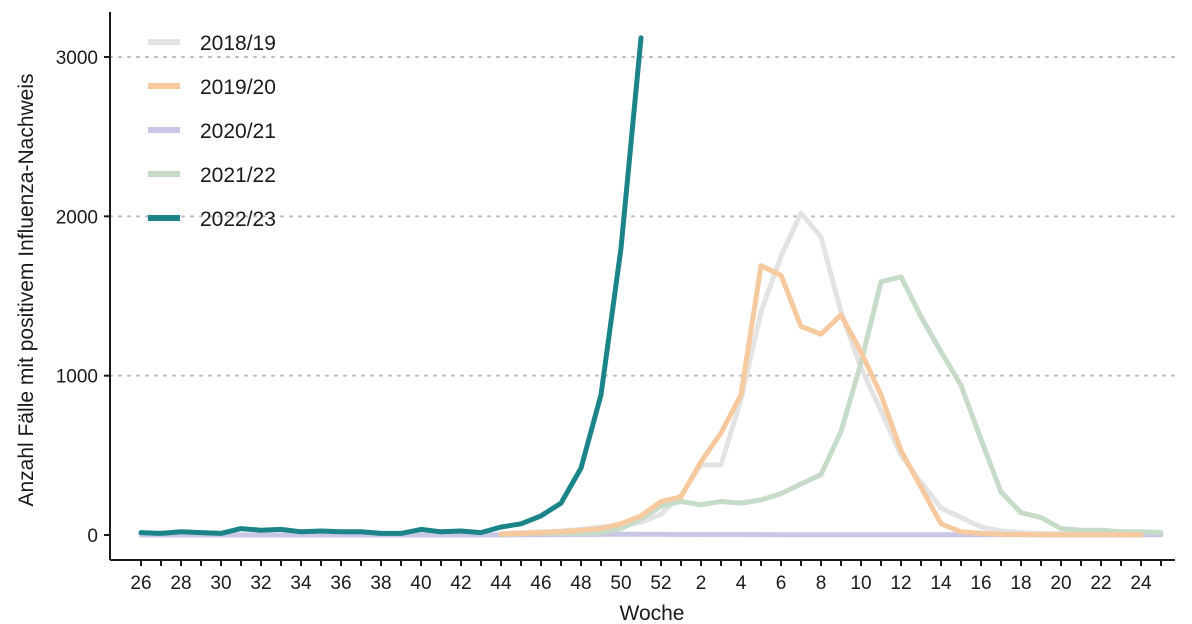  What do you see at coordinates (380, 583) in the screenshot?
I see `x-tick-label-6: 38` at bounding box center [380, 583].